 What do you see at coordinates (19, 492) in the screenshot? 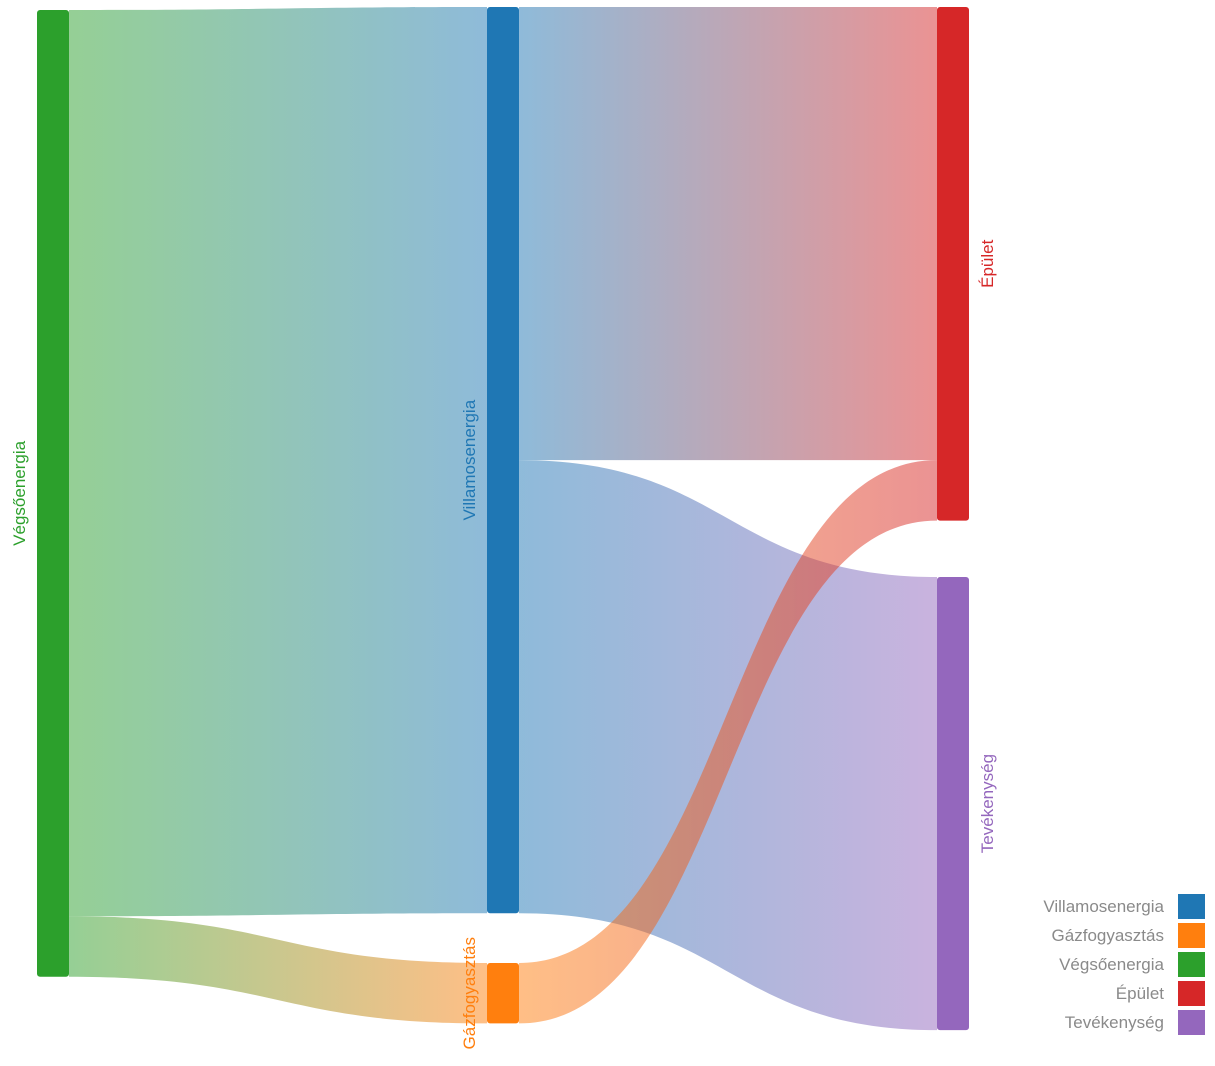
I see `node-label-vegso: Végsőenergia` at bounding box center [19, 492].